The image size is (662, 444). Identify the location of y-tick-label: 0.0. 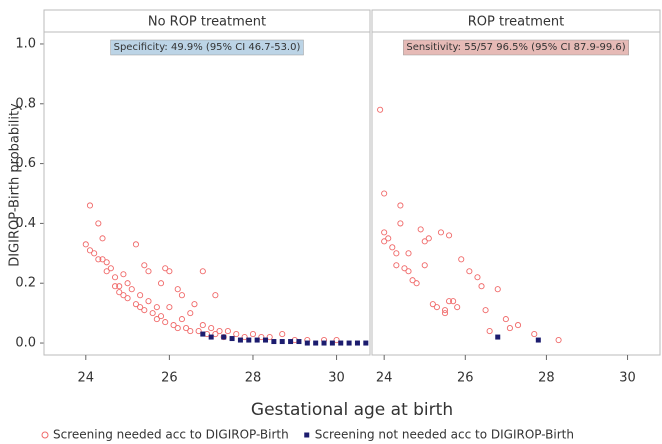
(25, 343).